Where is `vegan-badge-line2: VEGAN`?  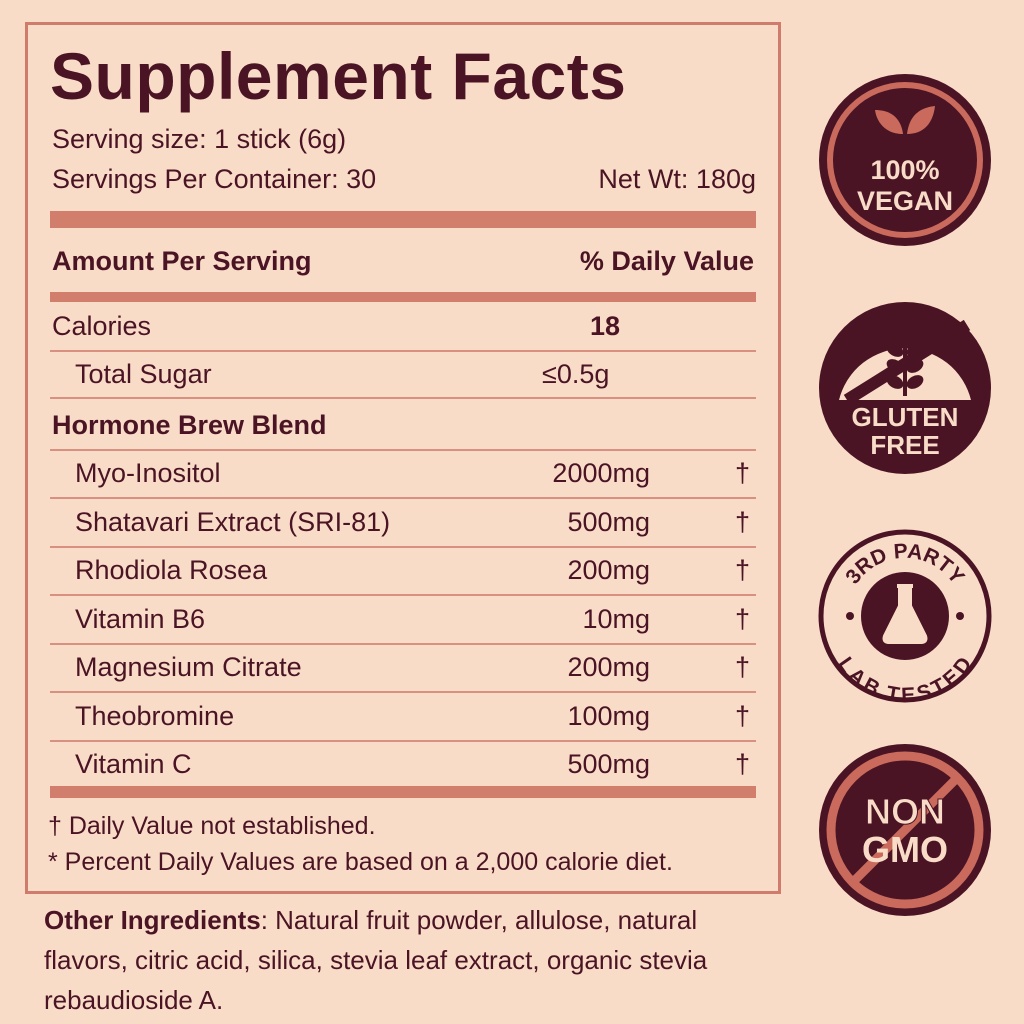
vegan-badge-line2: VEGAN is located at coordinates (905, 201).